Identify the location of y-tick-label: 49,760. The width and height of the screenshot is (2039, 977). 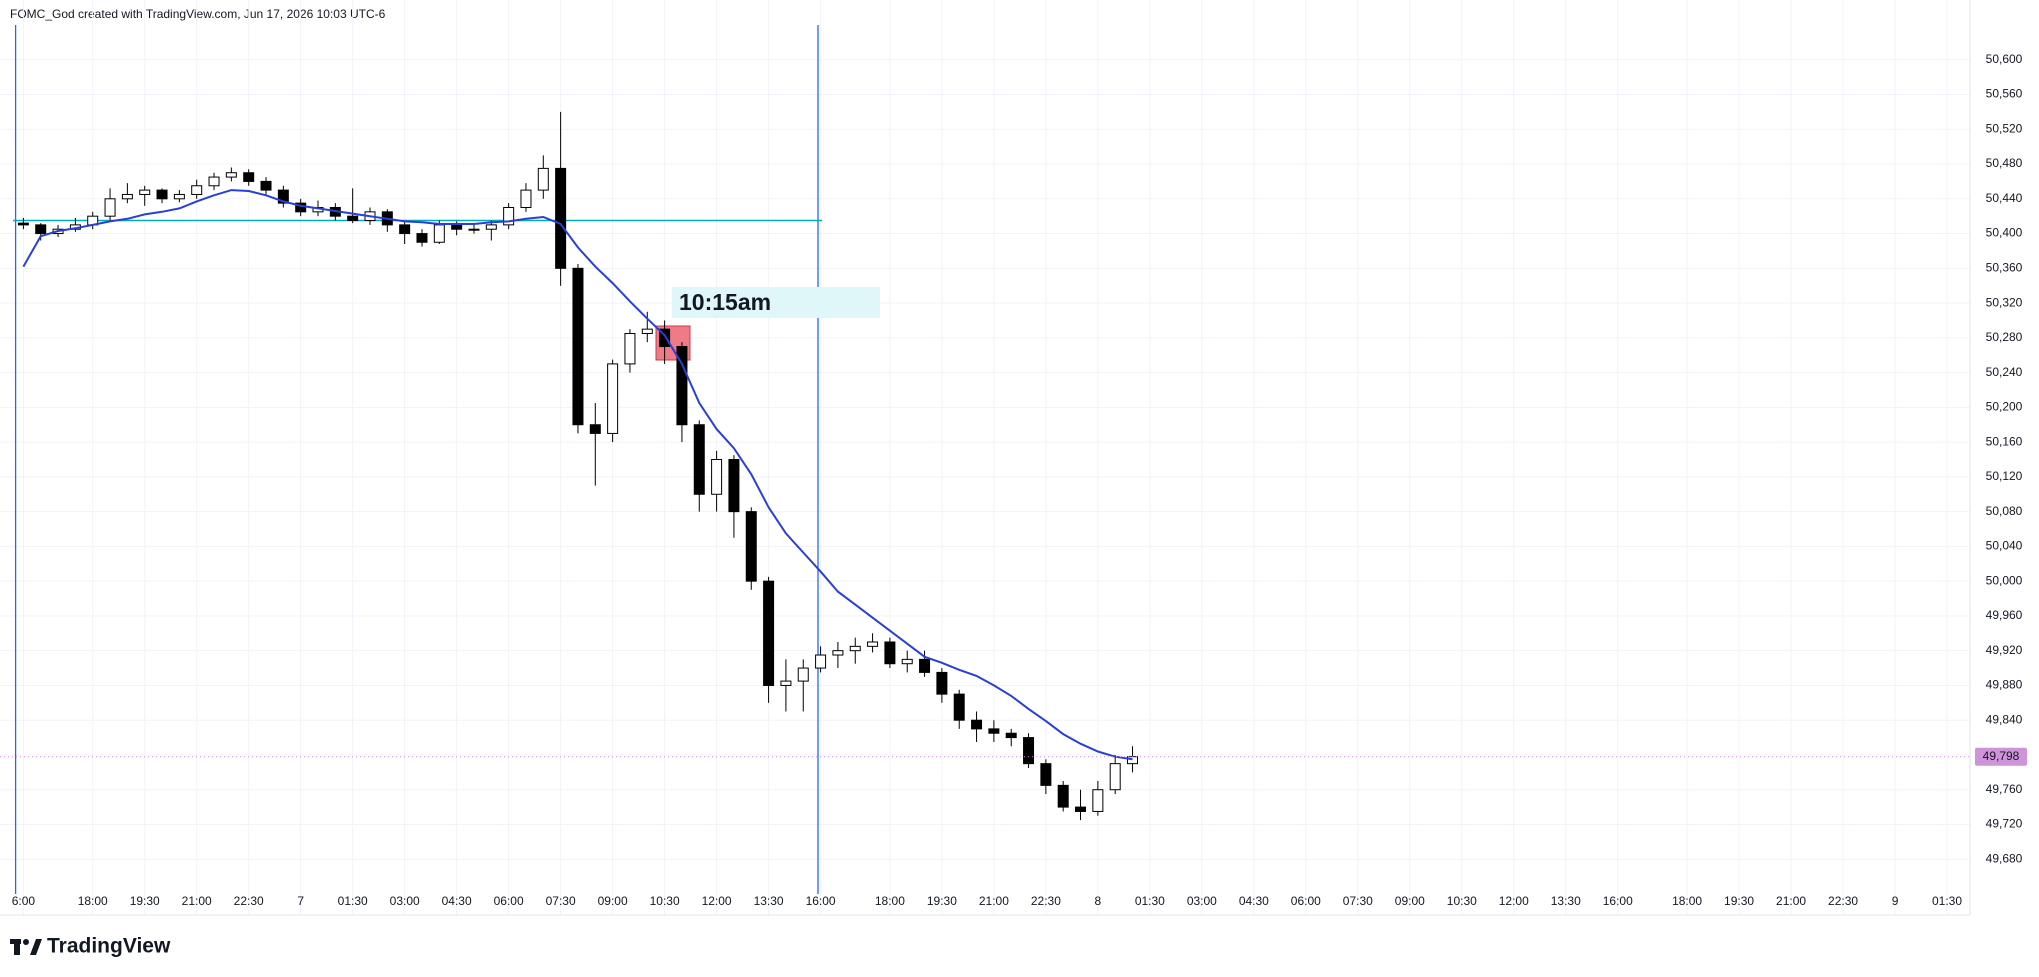
(2004, 789).